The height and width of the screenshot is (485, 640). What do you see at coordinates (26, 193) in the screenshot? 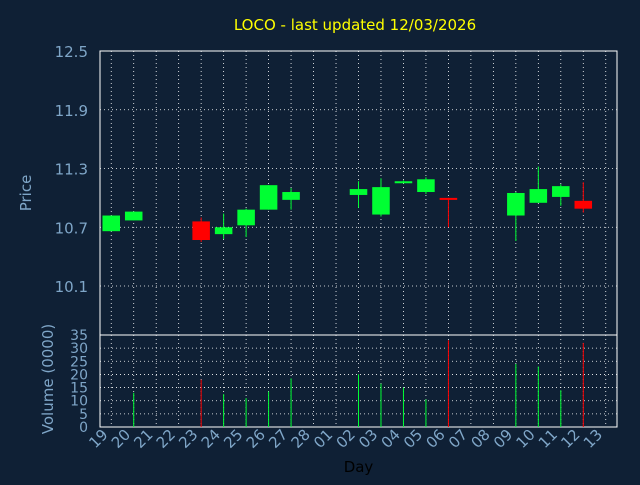
I see `price-y-label: Price` at bounding box center [26, 193].